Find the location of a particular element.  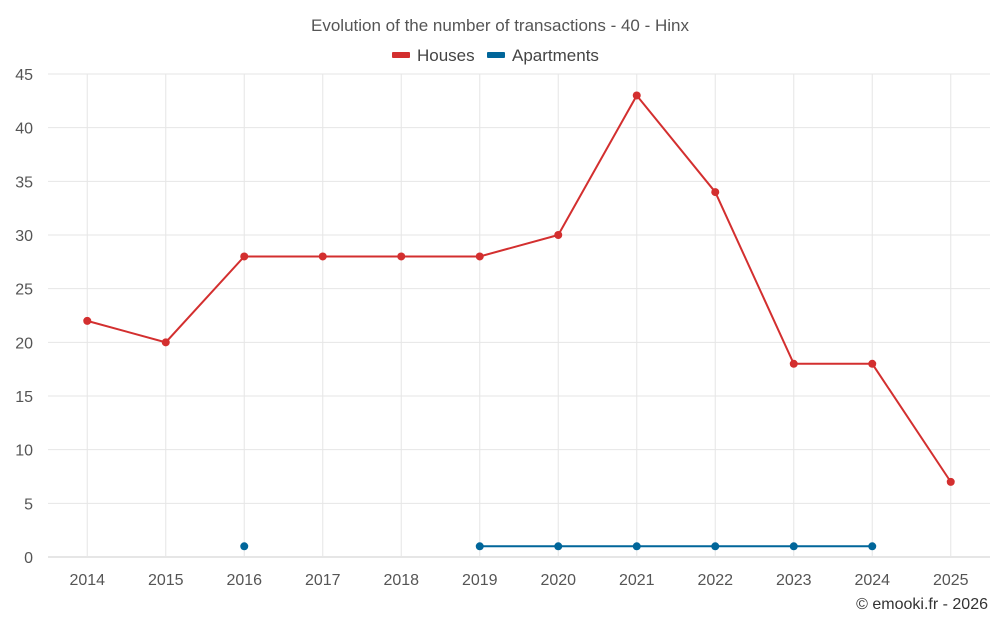

x-tick-label: 2024 is located at coordinates (872, 580).